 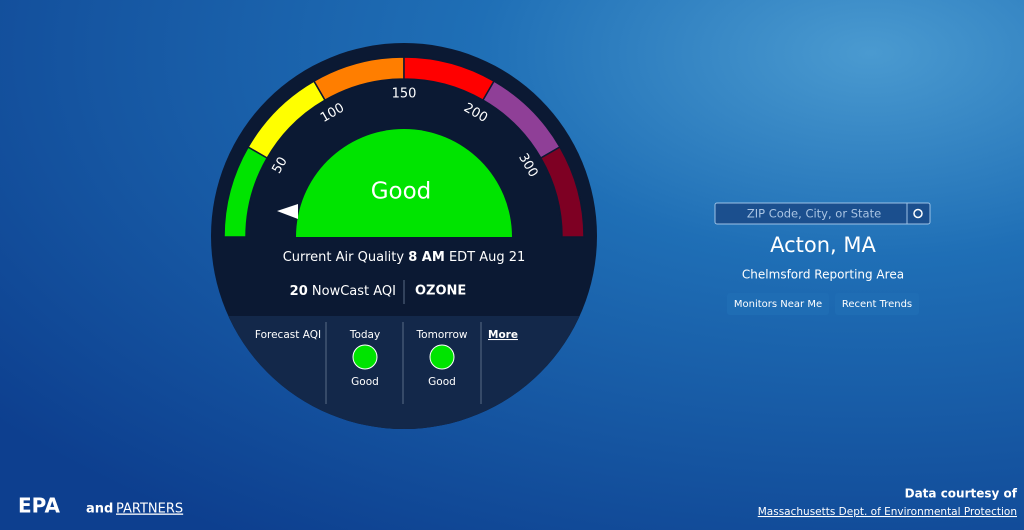 I want to click on forecast-day: Today, so click(x=364, y=335).